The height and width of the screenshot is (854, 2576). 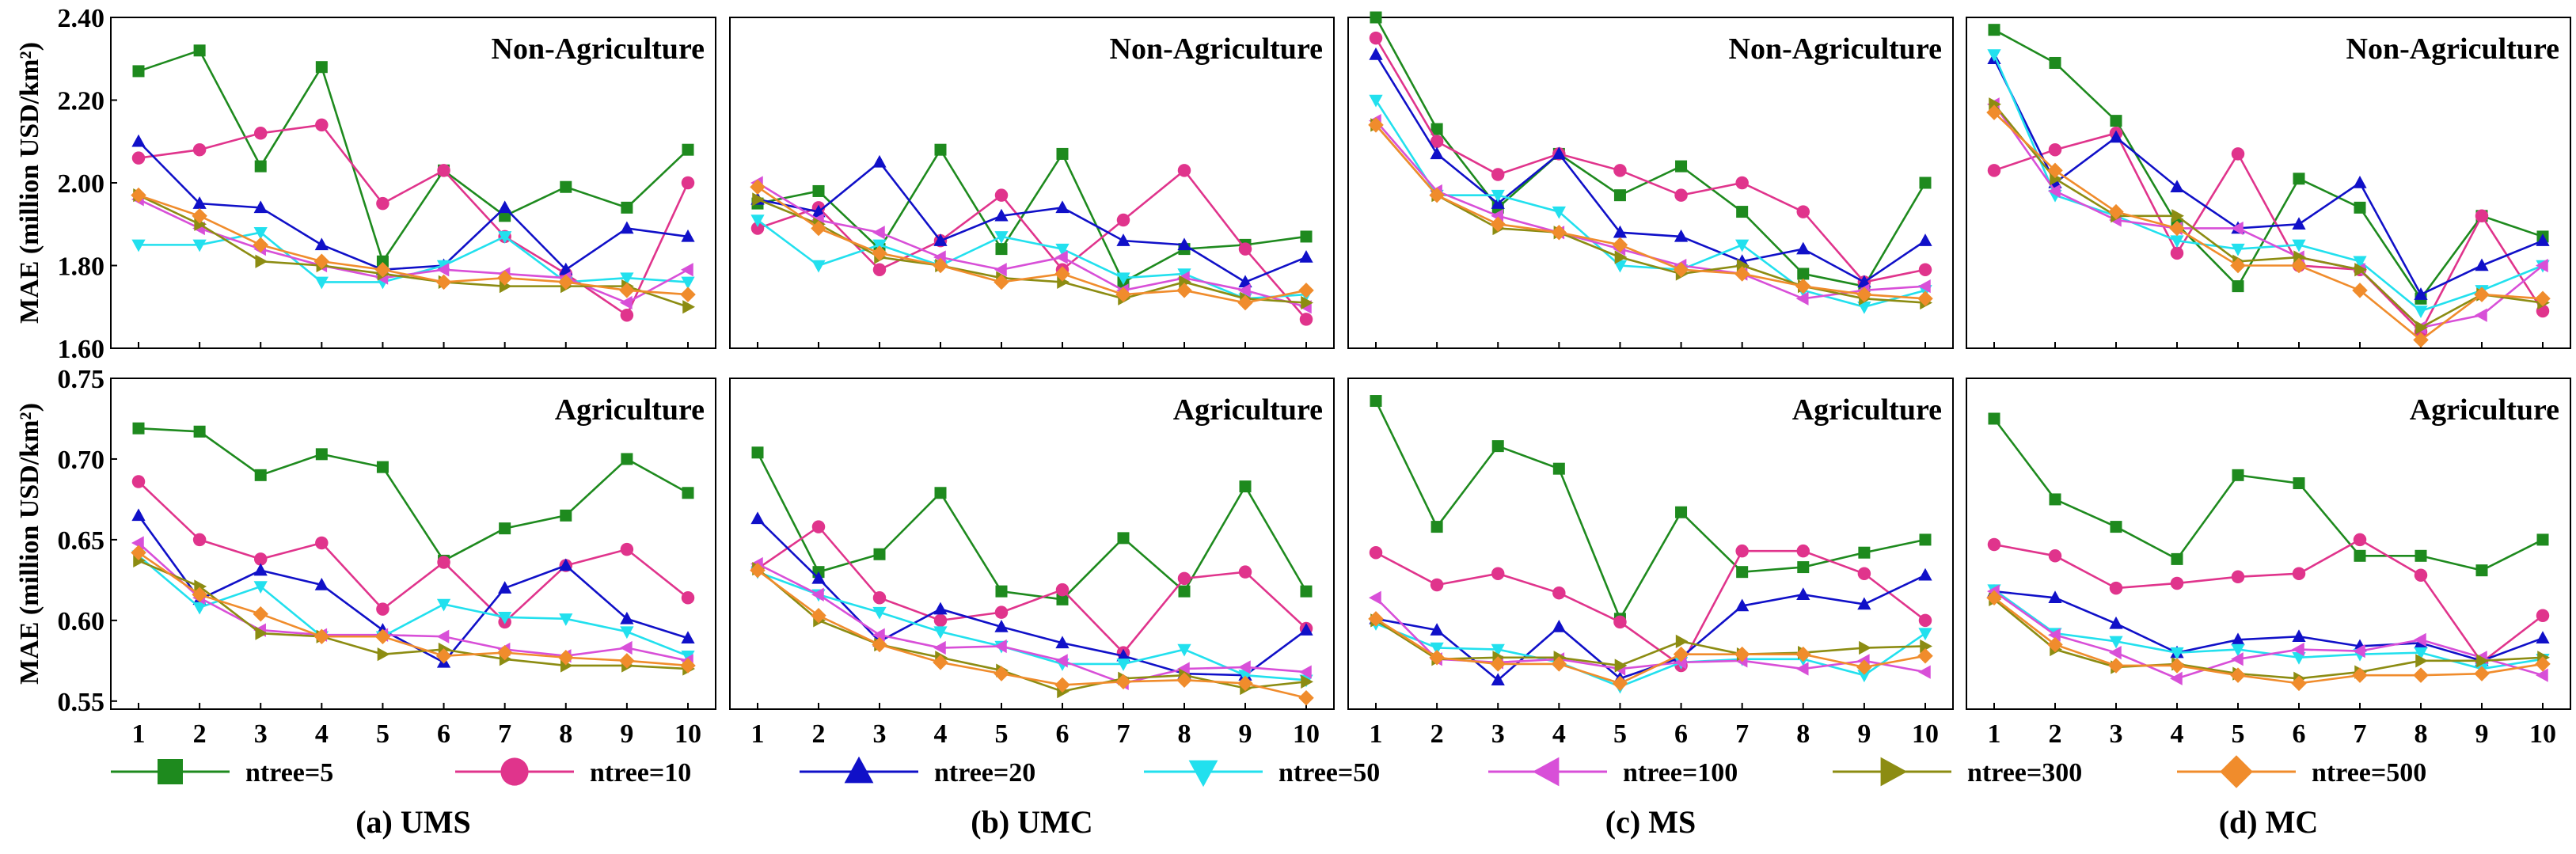 I want to click on series-ntree=10, so click(x=1651, y=160).